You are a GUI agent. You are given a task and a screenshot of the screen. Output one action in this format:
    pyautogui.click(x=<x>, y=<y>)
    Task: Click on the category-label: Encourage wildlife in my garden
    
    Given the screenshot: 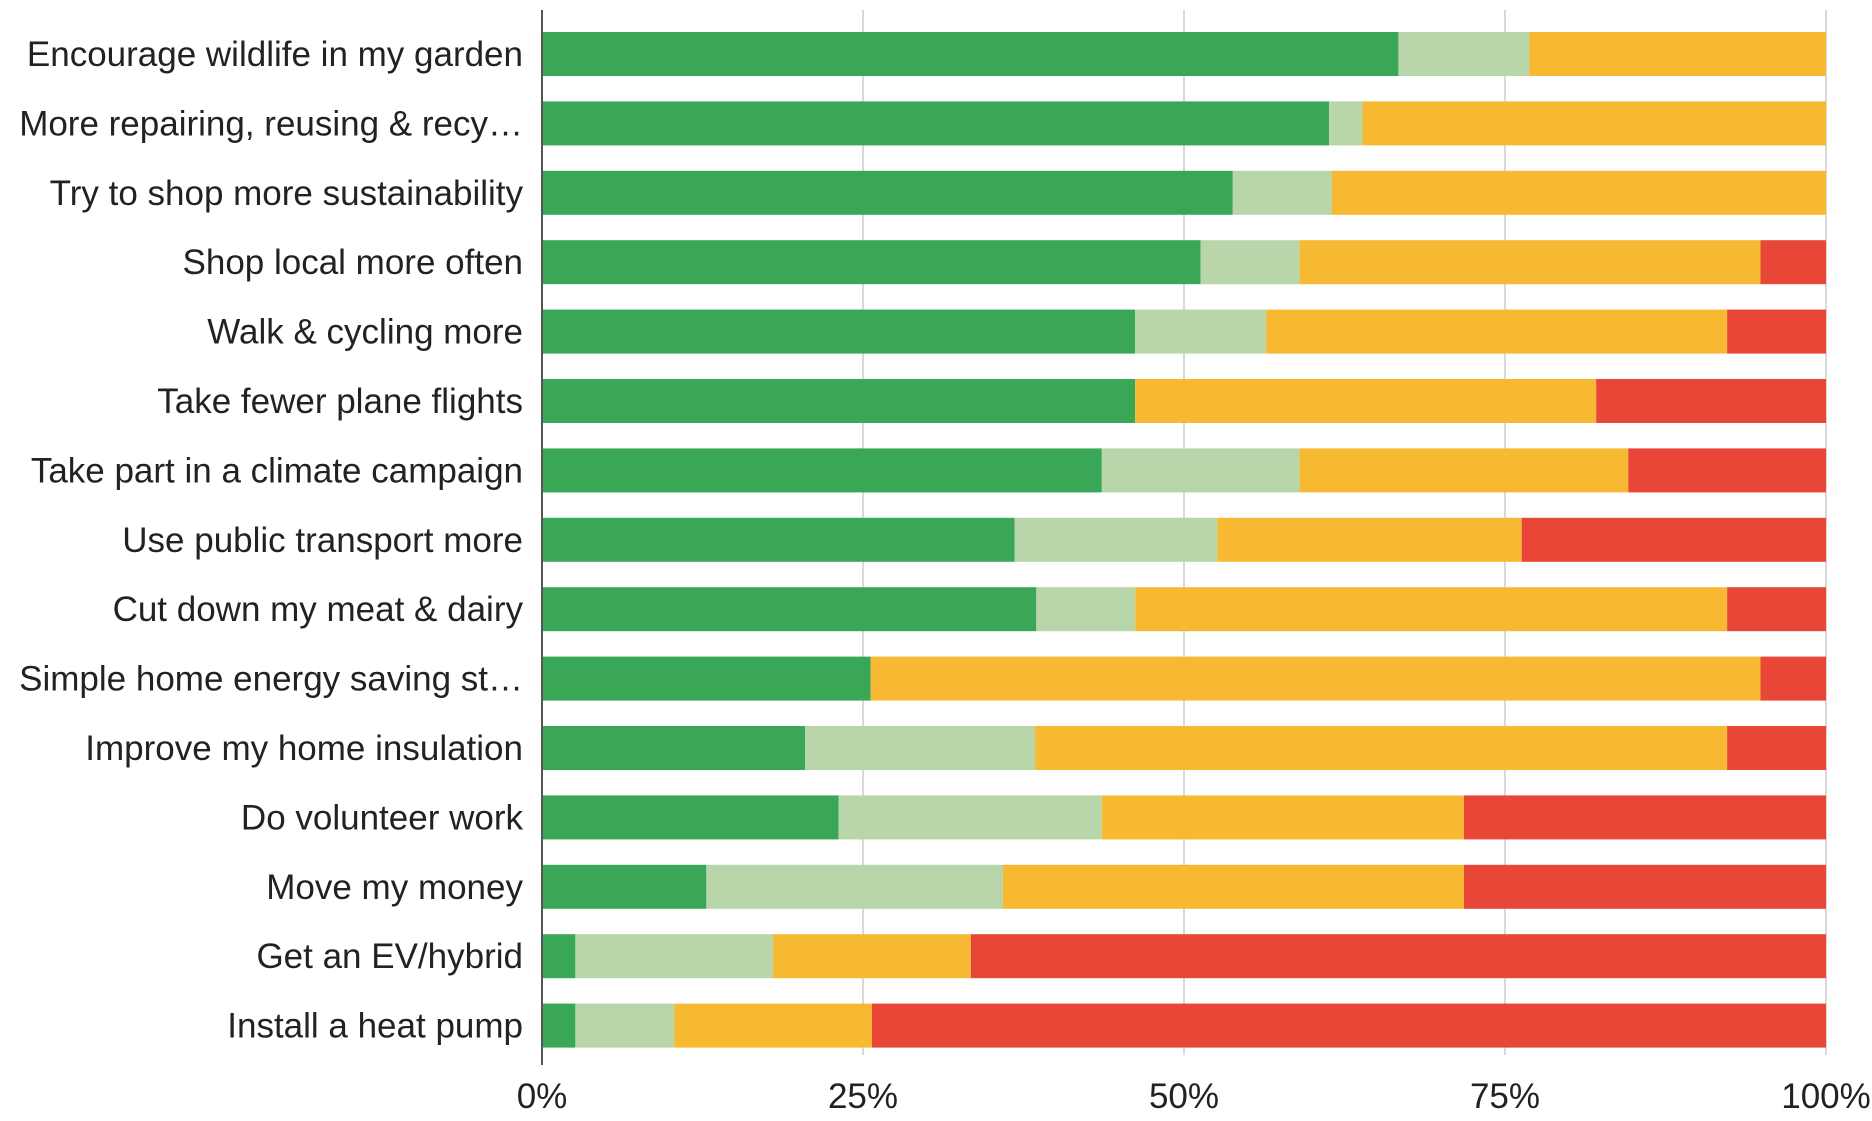 What is the action you would take?
    pyautogui.click(x=275, y=54)
    